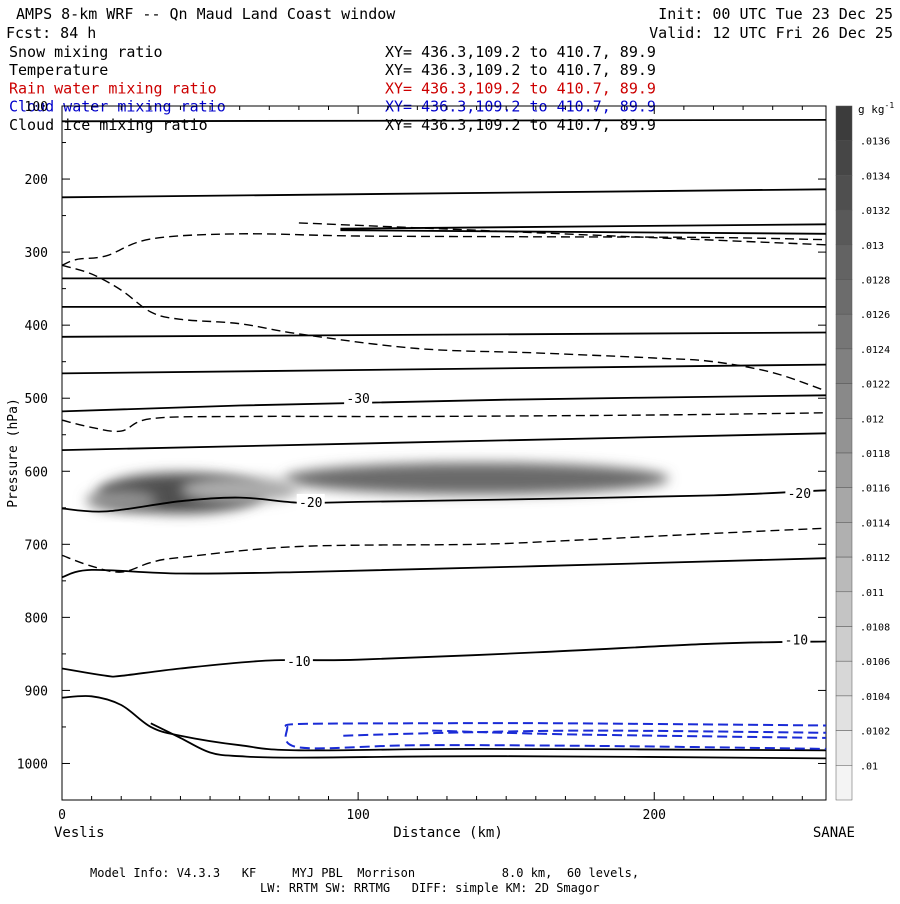  Describe the element at coordinates (357, 815) in the screenshot. I see `x-tick-label: 100` at that location.